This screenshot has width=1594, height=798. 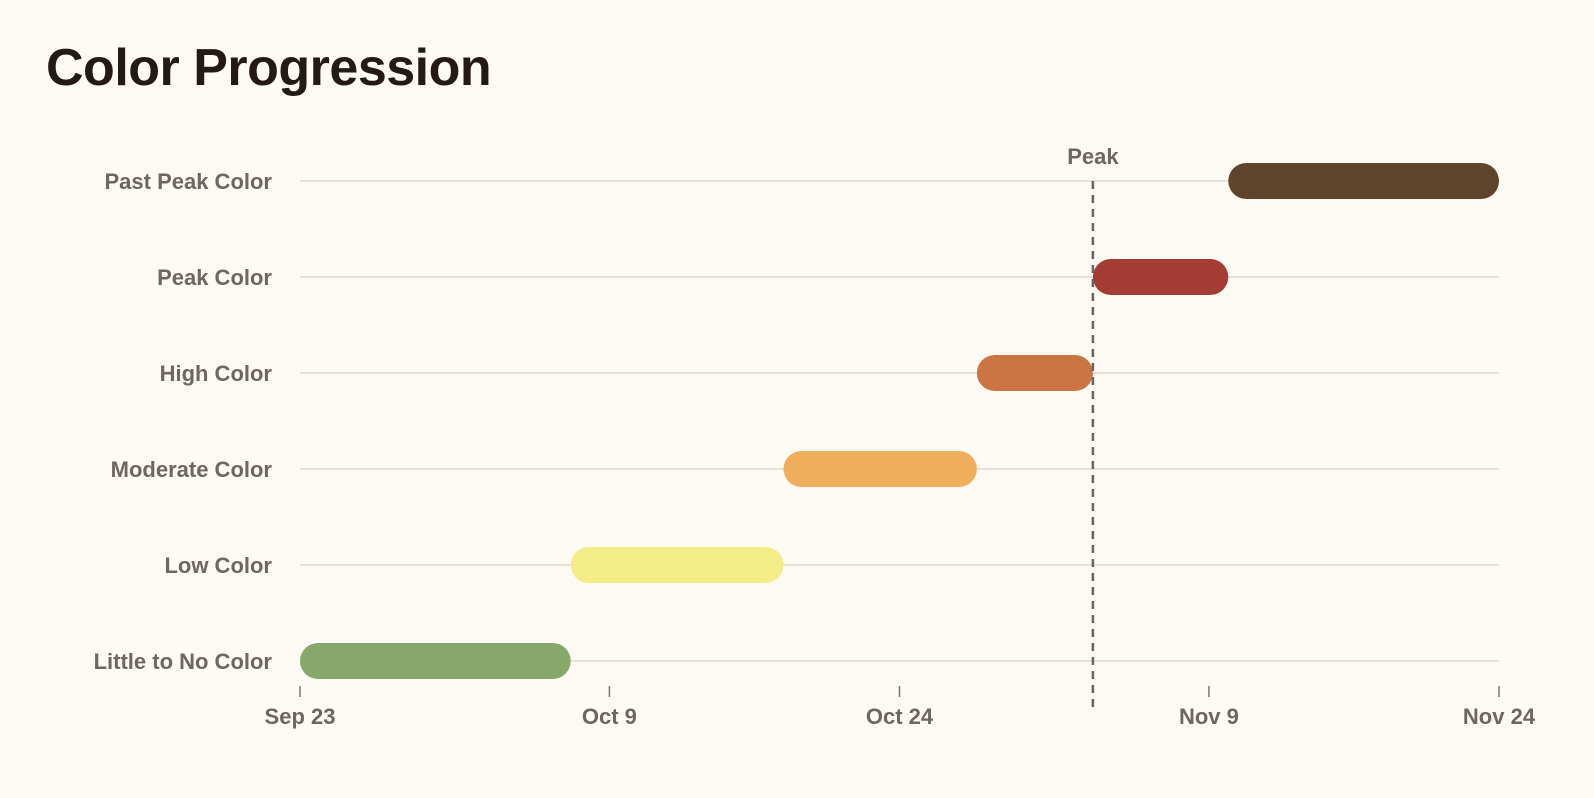 What do you see at coordinates (1499, 716) in the screenshot?
I see `x-tick-label: Nov 24` at bounding box center [1499, 716].